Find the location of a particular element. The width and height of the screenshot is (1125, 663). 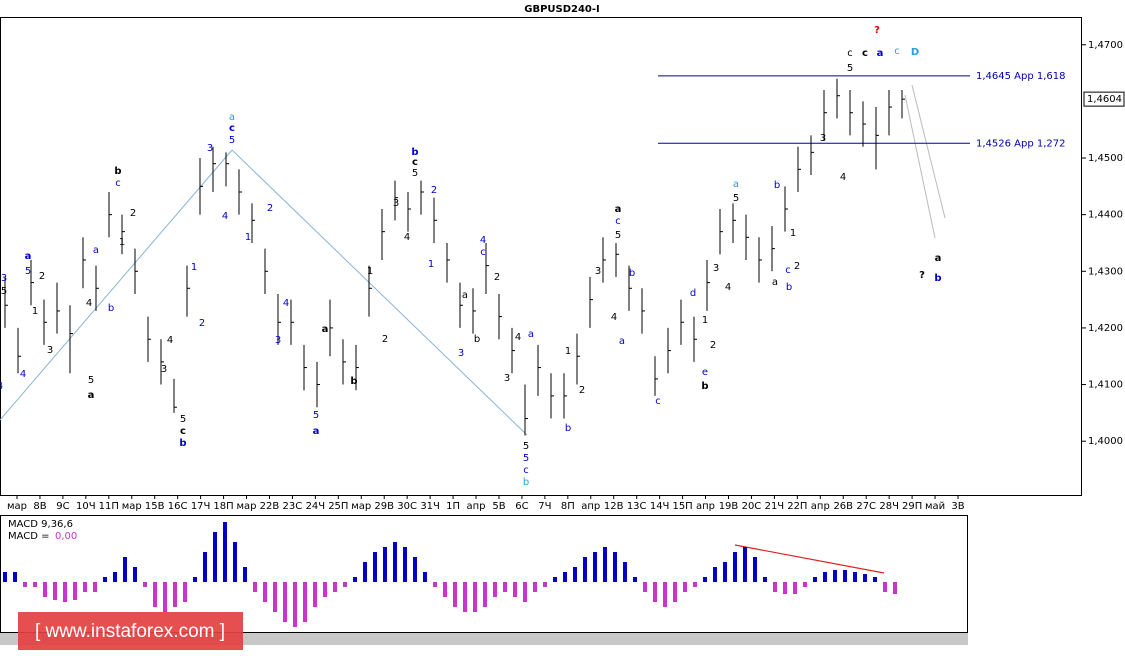

forecast-line is located at coordinates (928, 151).